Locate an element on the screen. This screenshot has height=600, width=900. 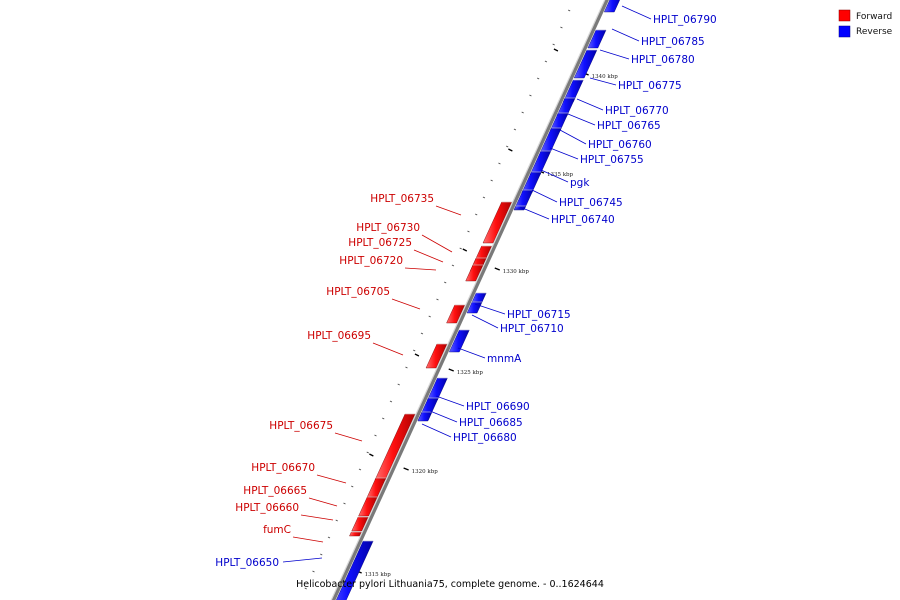
gene-label-hplt-06675: HPLT_06675 is located at coordinates (301, 426).